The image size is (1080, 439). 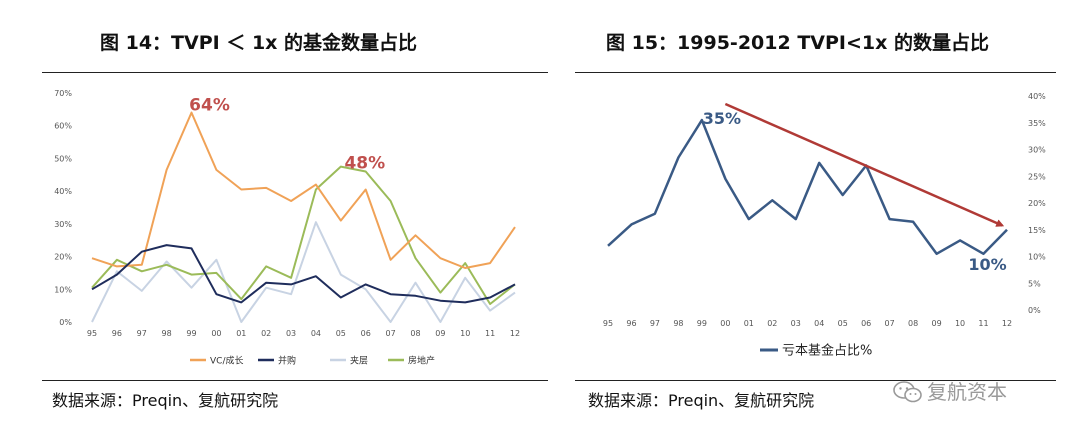 What do you see at coordinates (827, 351) in the screenshot?
I see `legend-label-loss: 亏本基金占比%` at bounding box center [827, 351].